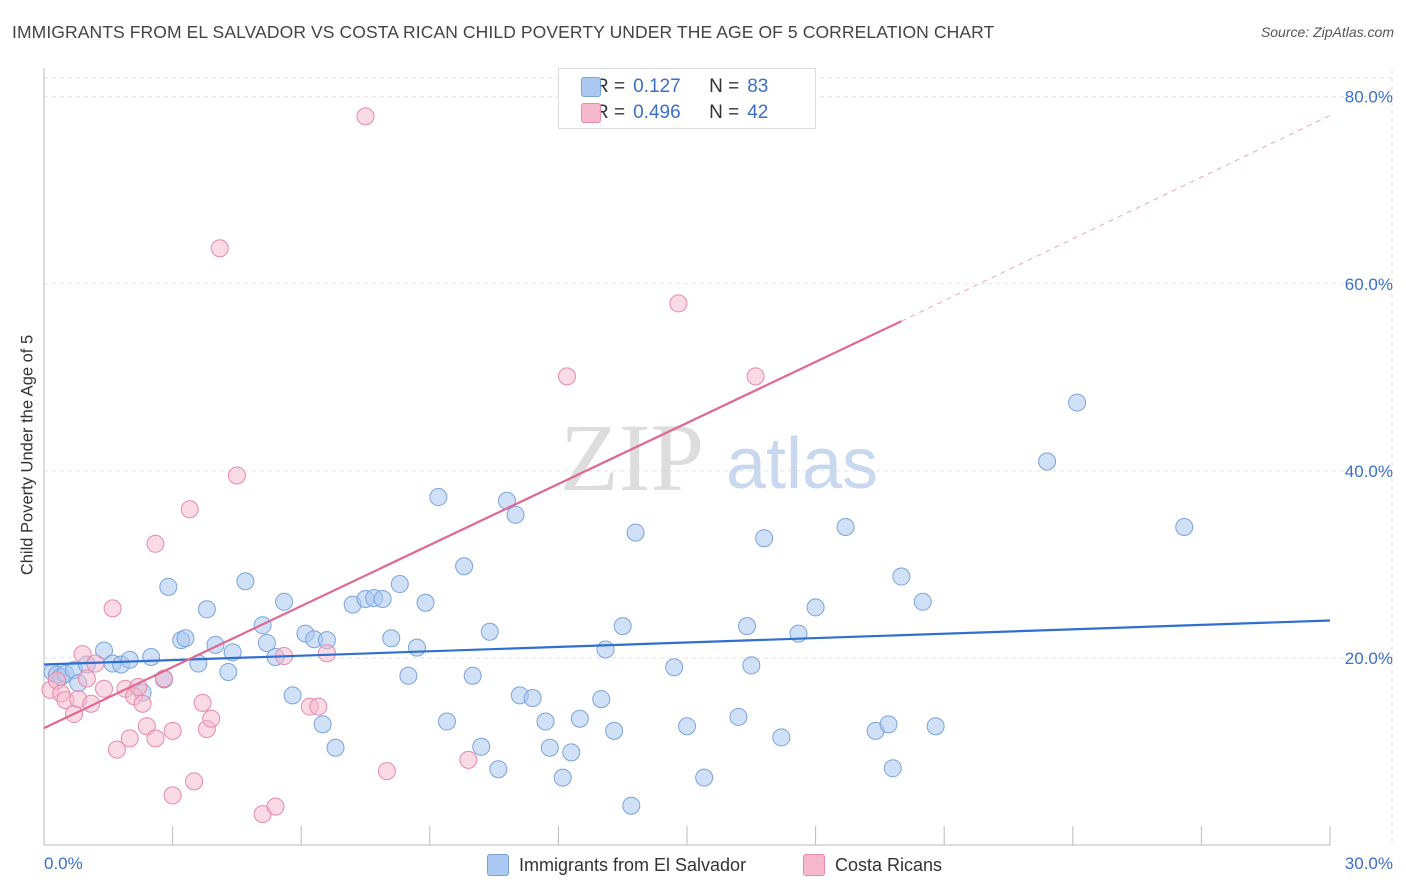 This screenshot has height=892, width=1406. I want to click on legend-item-costa-ricans: Costa Ricans, so click(872, 865).